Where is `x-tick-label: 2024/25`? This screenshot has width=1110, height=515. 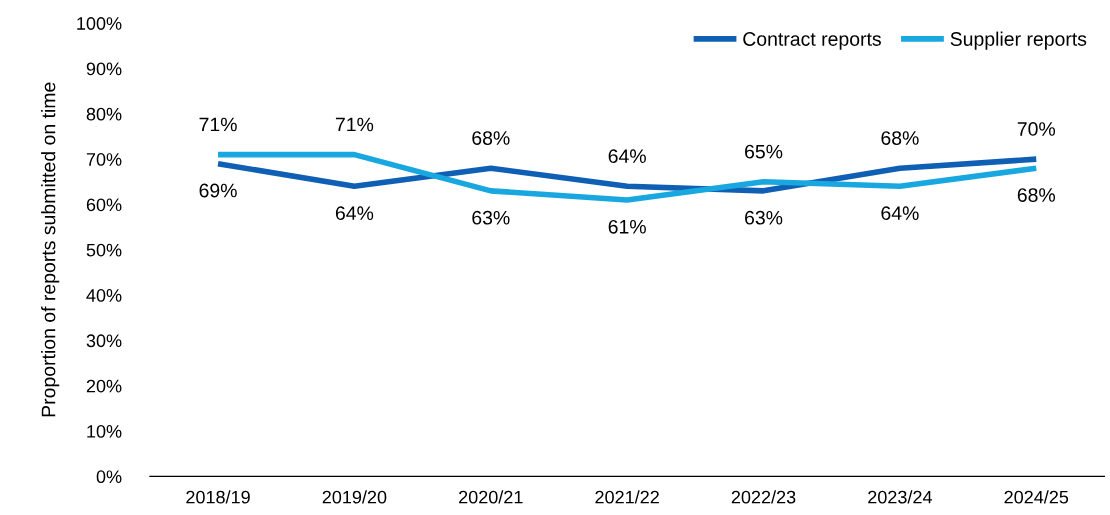
x-tick-label: 2024/25 is located at coordinates (1036, 497).